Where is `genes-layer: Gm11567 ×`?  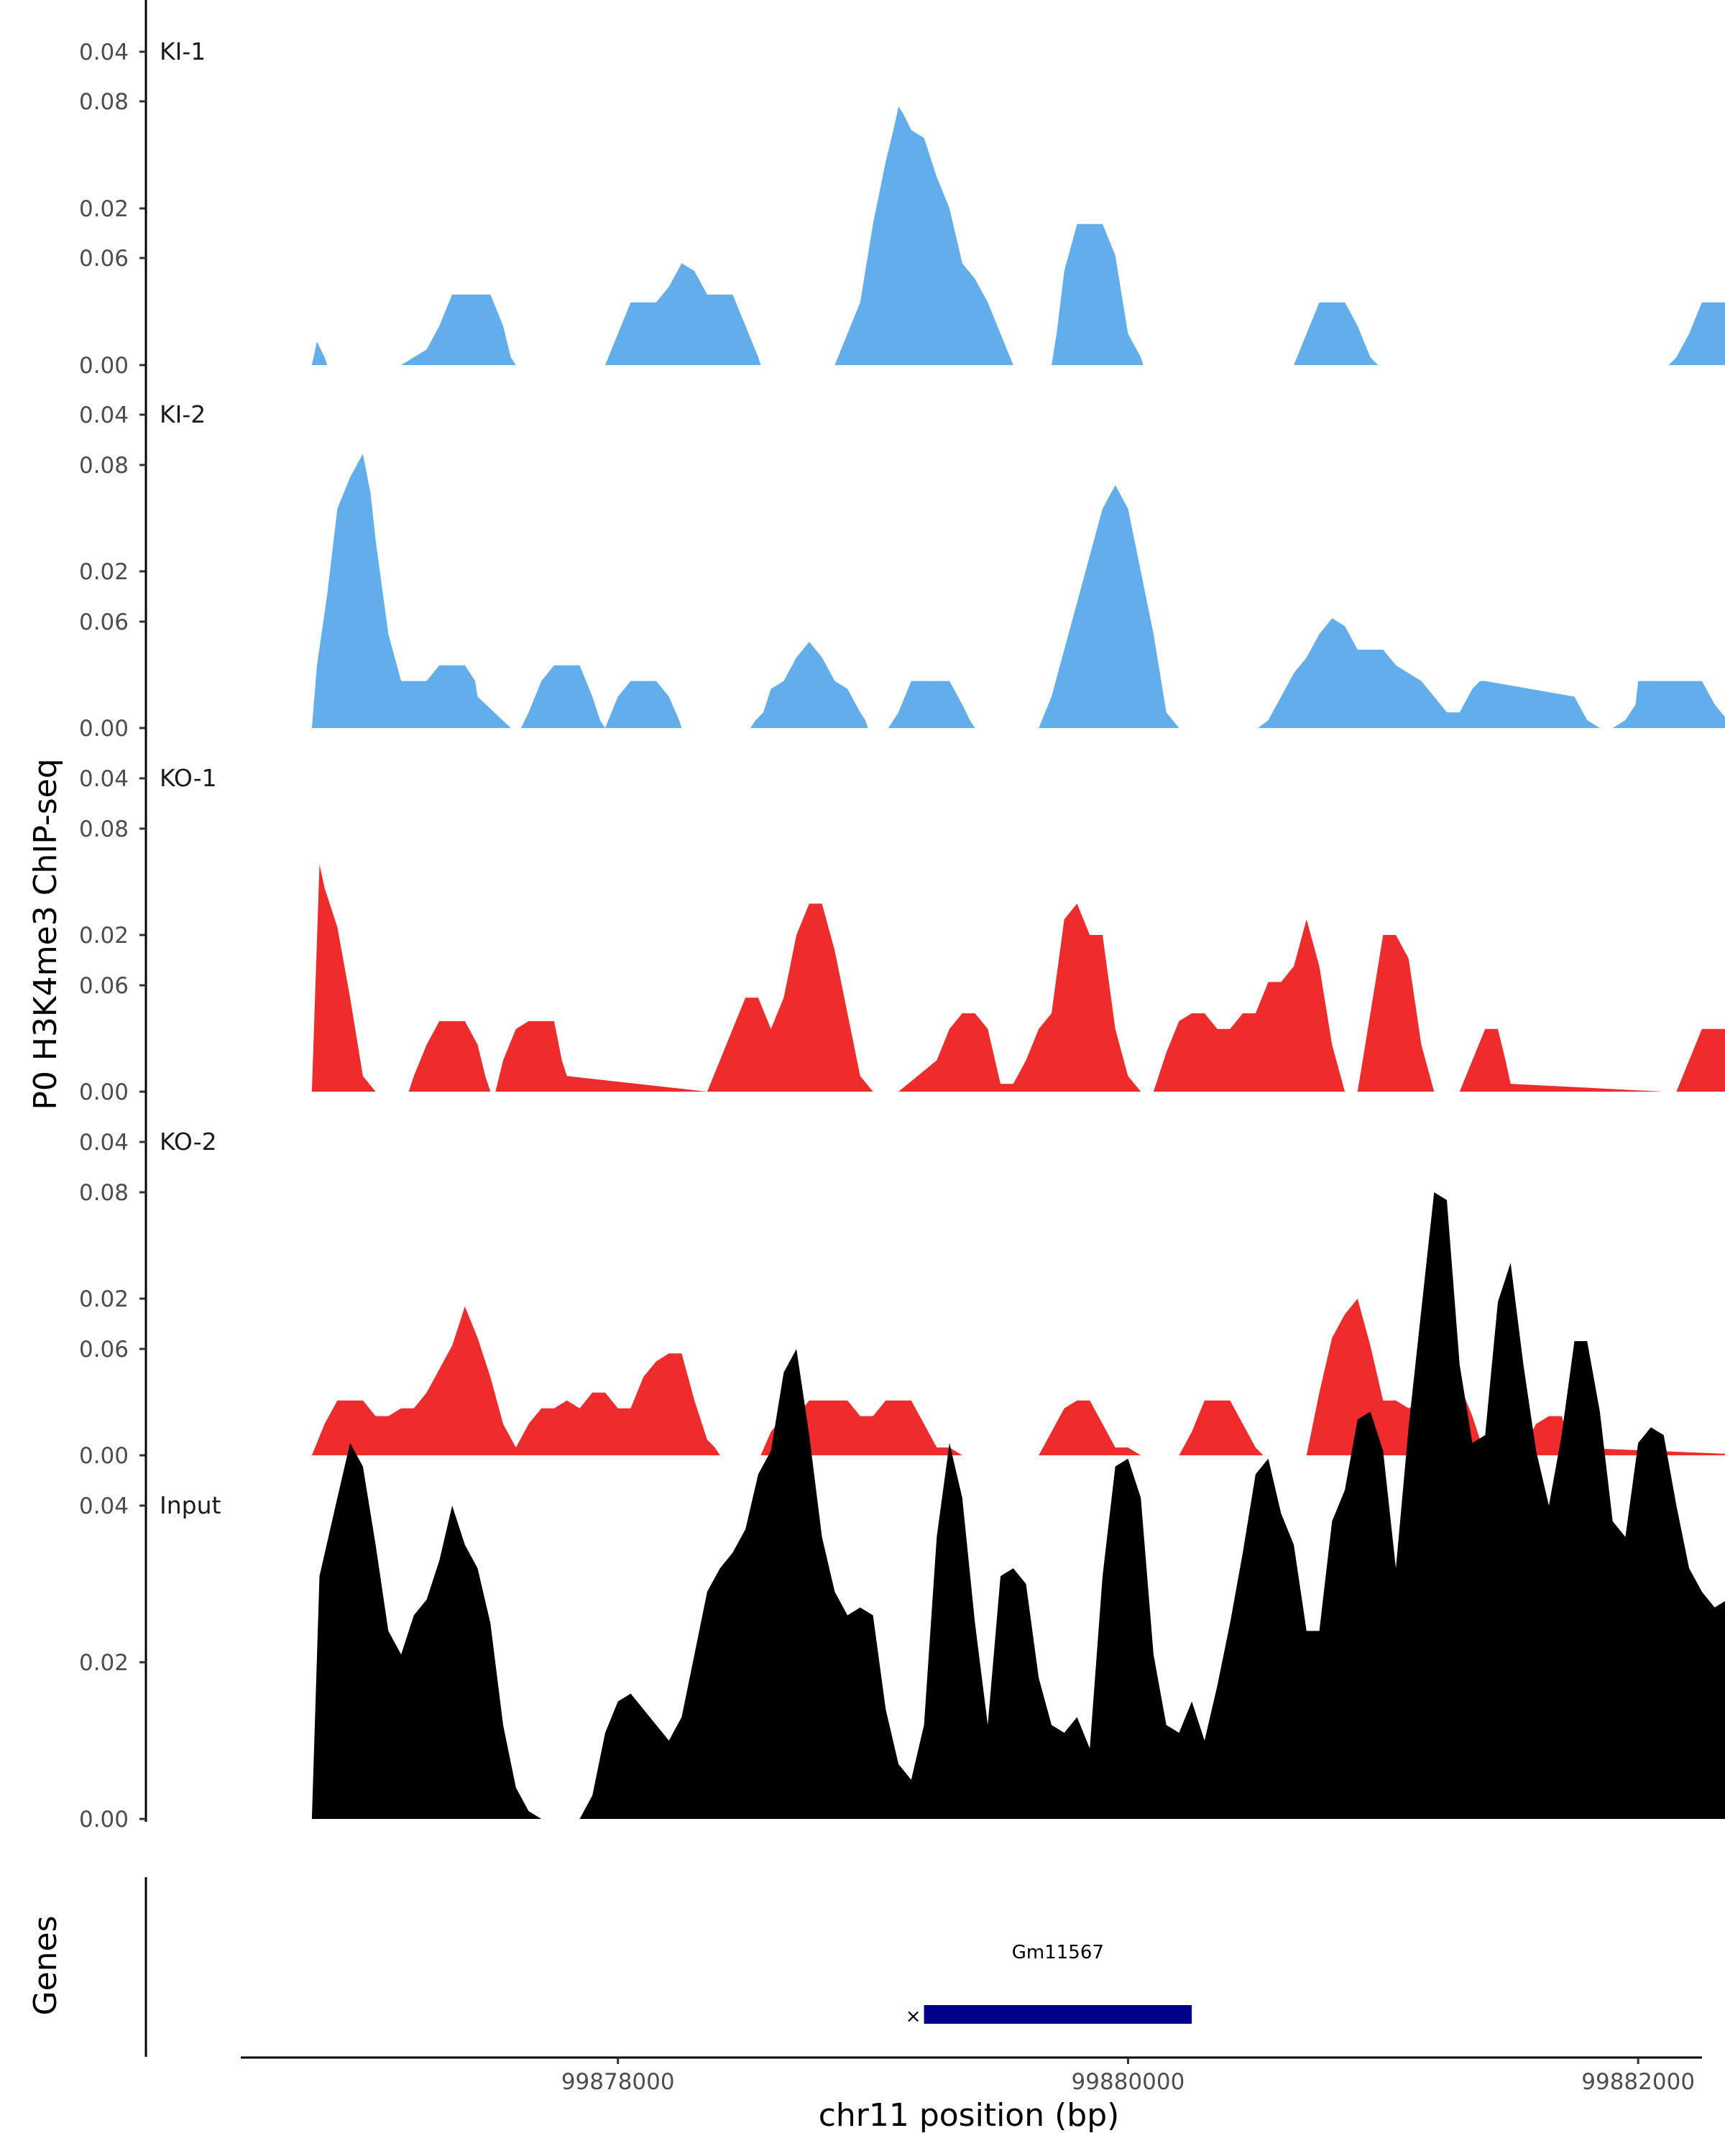 genes-layer: Gm11567 × is located at coordinates (668, 1967).